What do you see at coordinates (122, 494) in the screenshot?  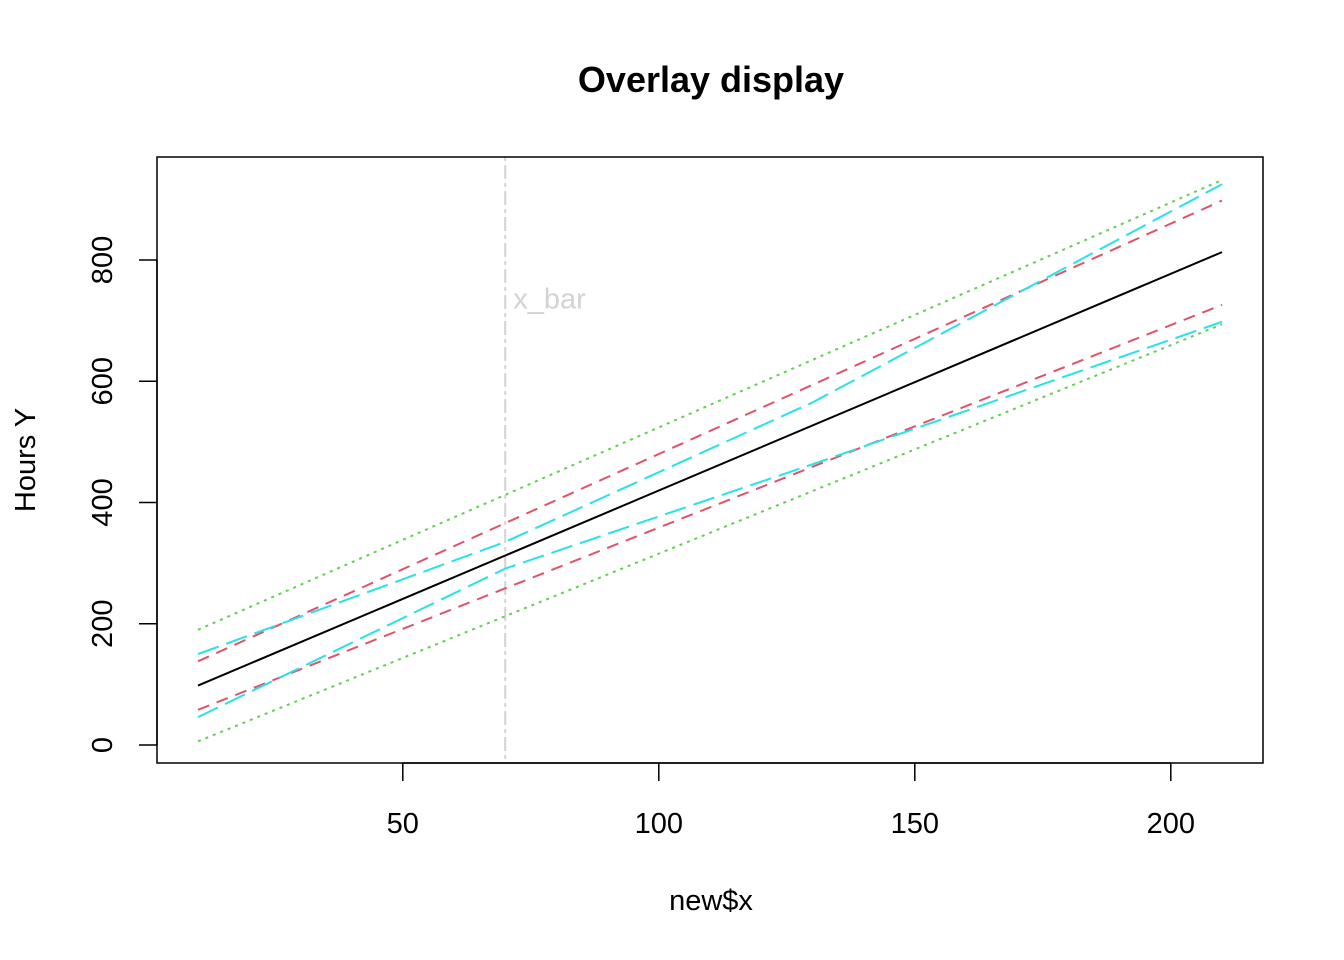 I see `y-axis: 0 200 400 600 800` at bounding box center [122, 494].